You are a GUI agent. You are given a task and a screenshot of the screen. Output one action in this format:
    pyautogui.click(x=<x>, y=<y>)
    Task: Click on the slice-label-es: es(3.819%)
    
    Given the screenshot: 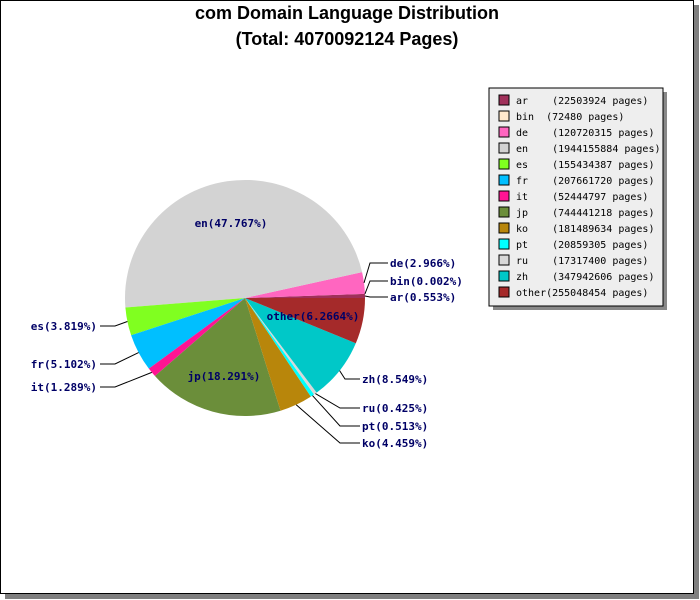 What is the action you would take?
    pyautogui.click(x=64, y=326)
    